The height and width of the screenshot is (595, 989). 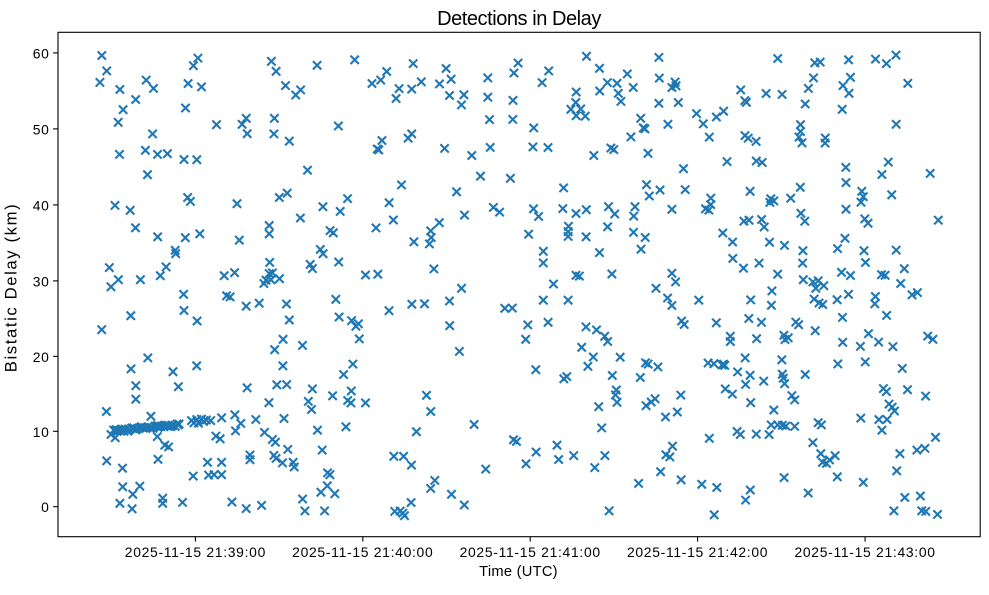 I want to click on svg-text: 2025-11-15 21:40:00, so click(x=362, y=552).